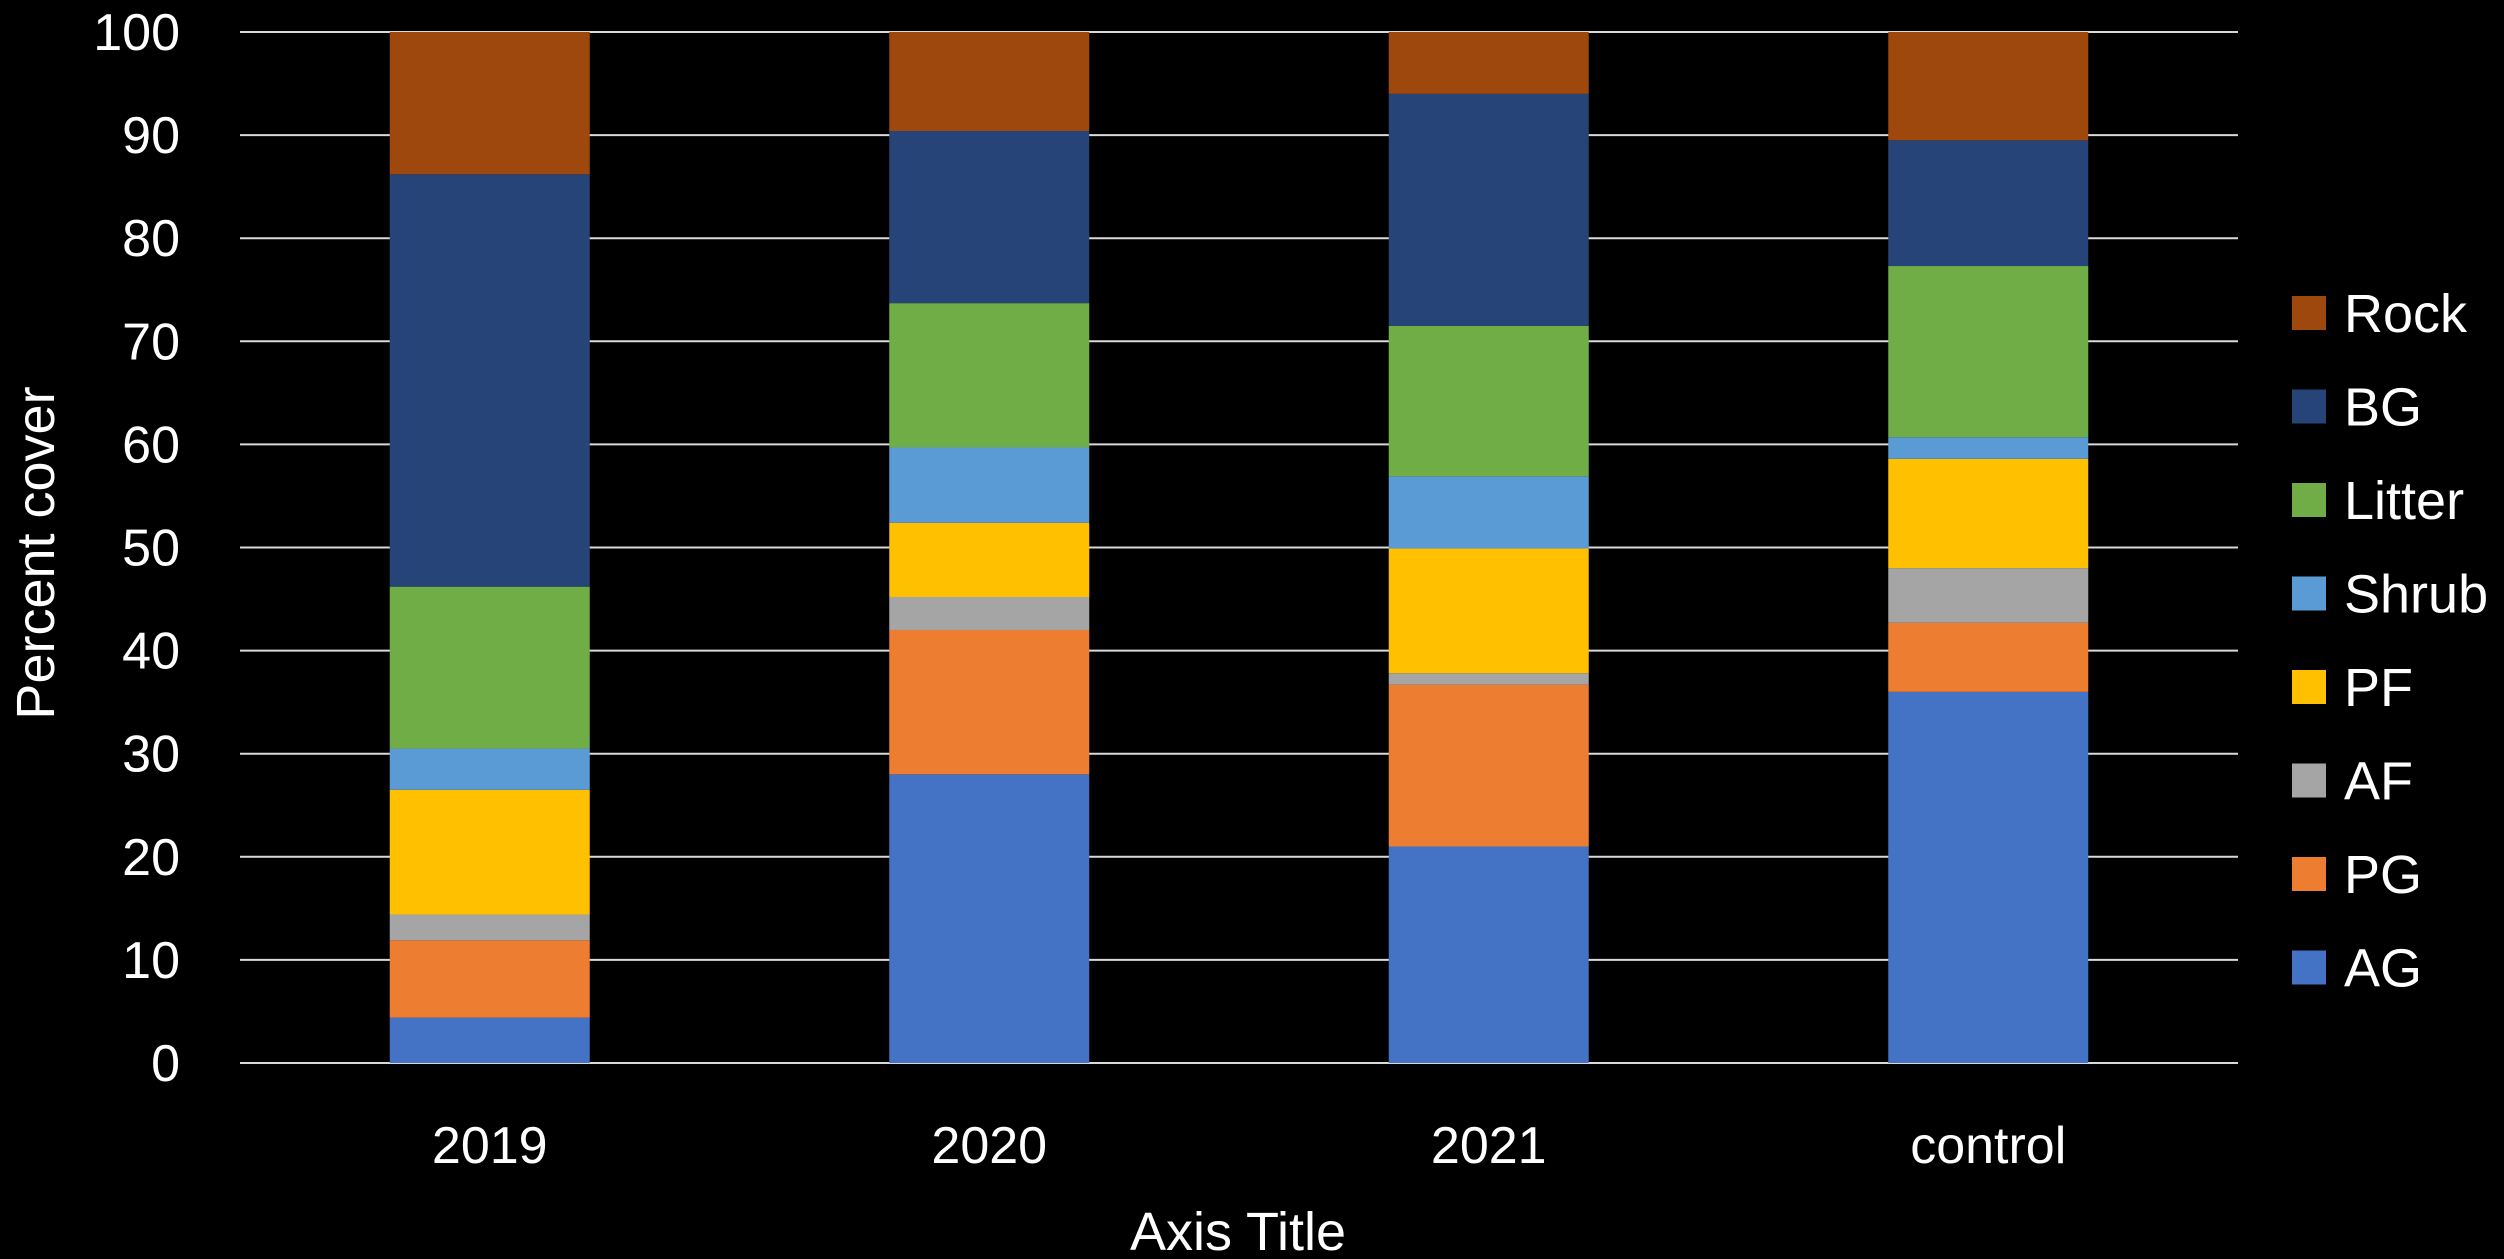  Describe the element at coordinates (151, 549) in the screenshot. I see `y-tick-50: 50` at that location.